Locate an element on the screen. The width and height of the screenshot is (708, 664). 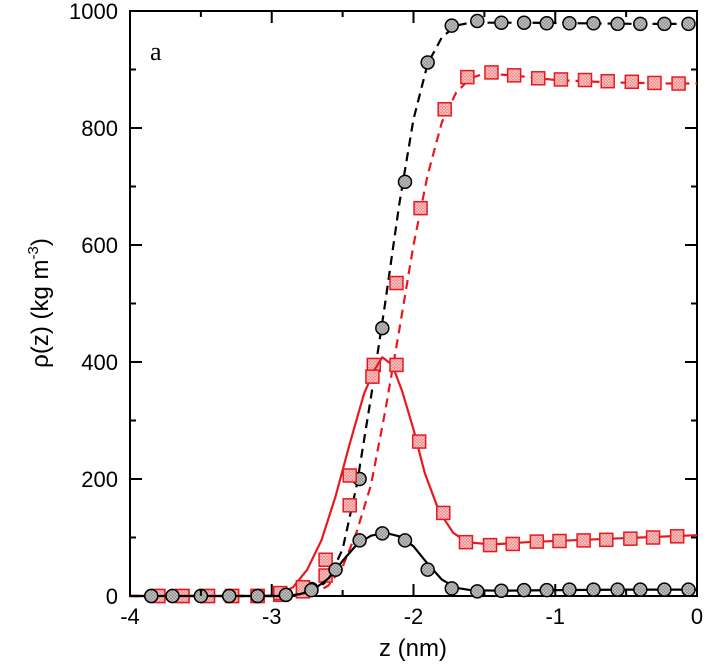
x-tick-label: -2 is located at coordinates (414, 616).